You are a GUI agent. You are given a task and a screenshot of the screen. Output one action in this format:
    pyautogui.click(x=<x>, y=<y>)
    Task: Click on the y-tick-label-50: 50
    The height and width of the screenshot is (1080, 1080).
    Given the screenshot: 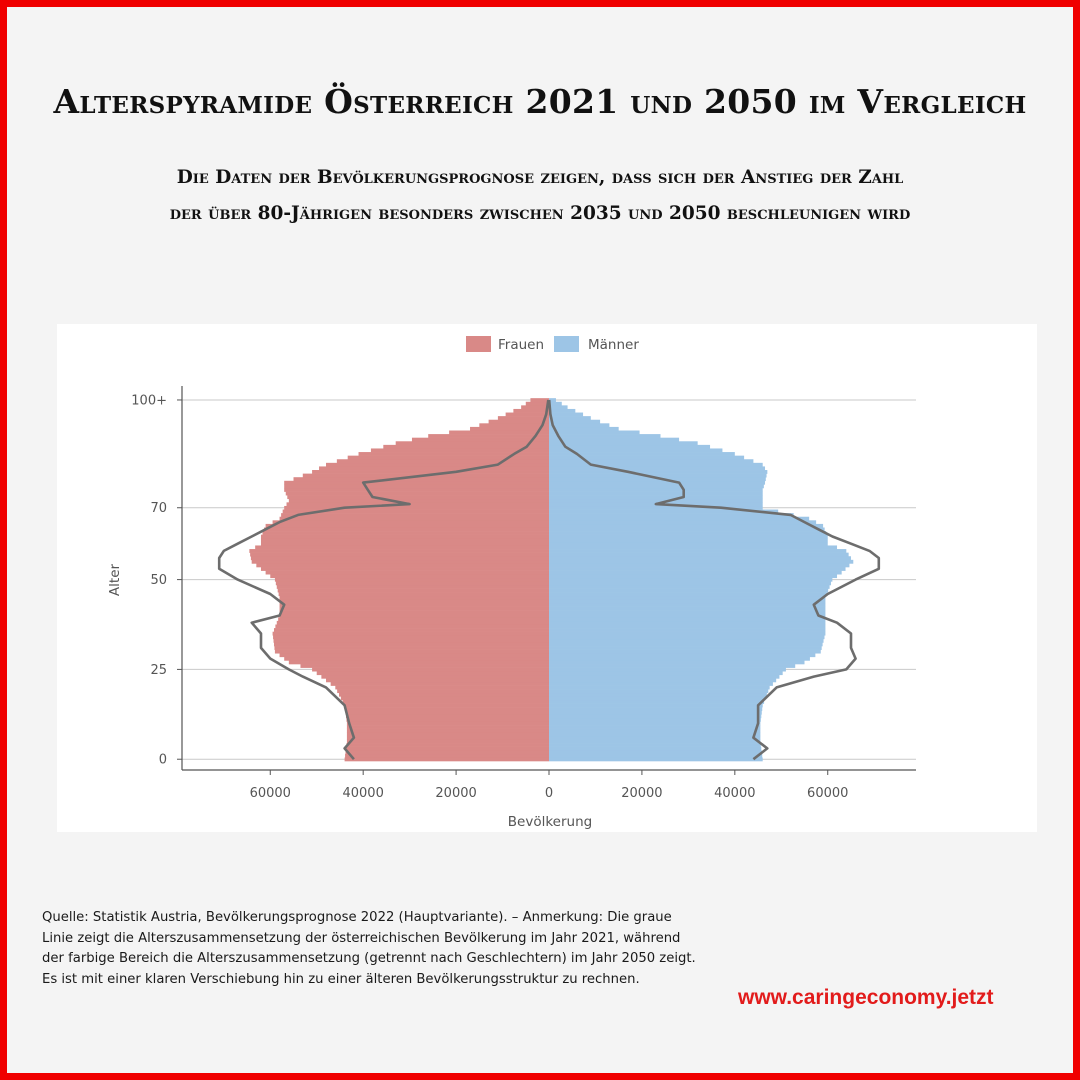 What is the action you would take?
    pyautogui.click(x=158, y=580)
    